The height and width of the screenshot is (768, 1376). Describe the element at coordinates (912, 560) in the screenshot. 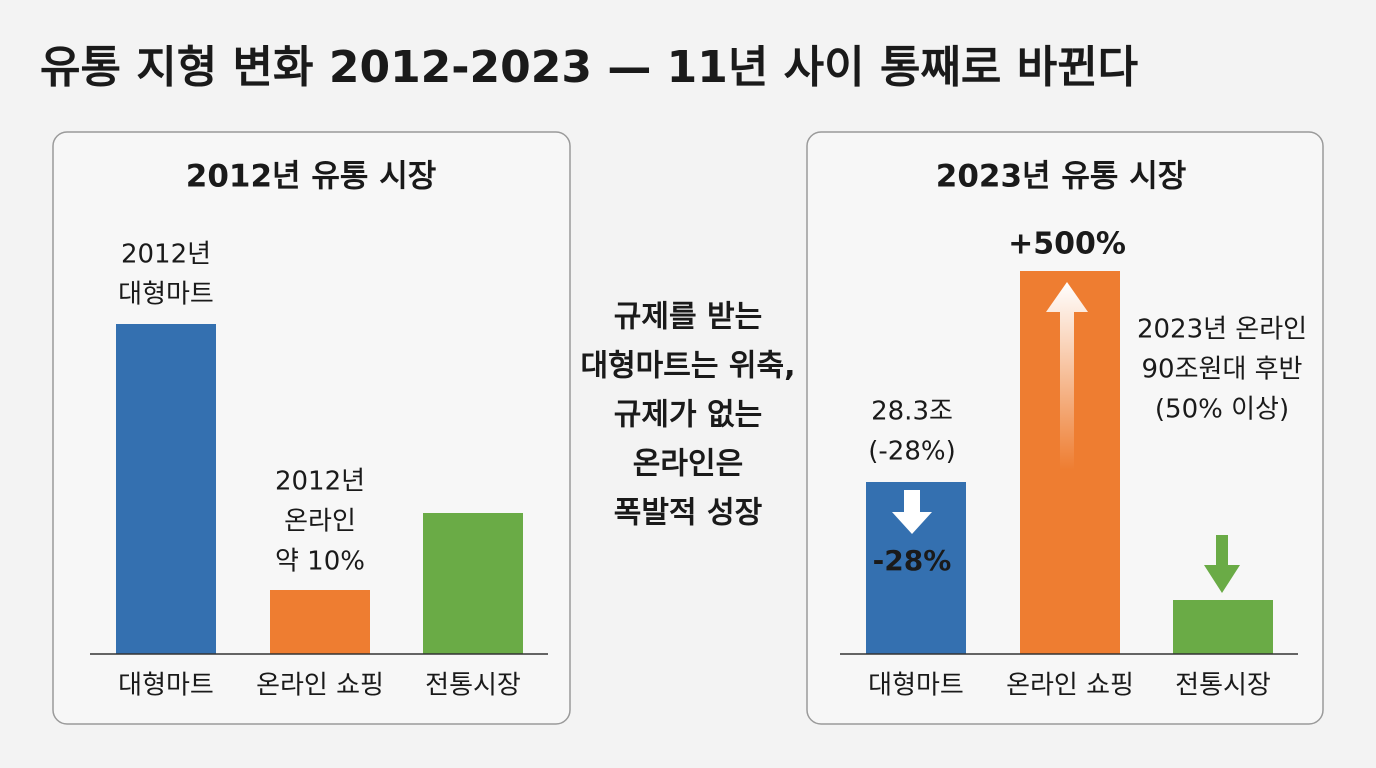

I see `annotation: -28%` at that location.